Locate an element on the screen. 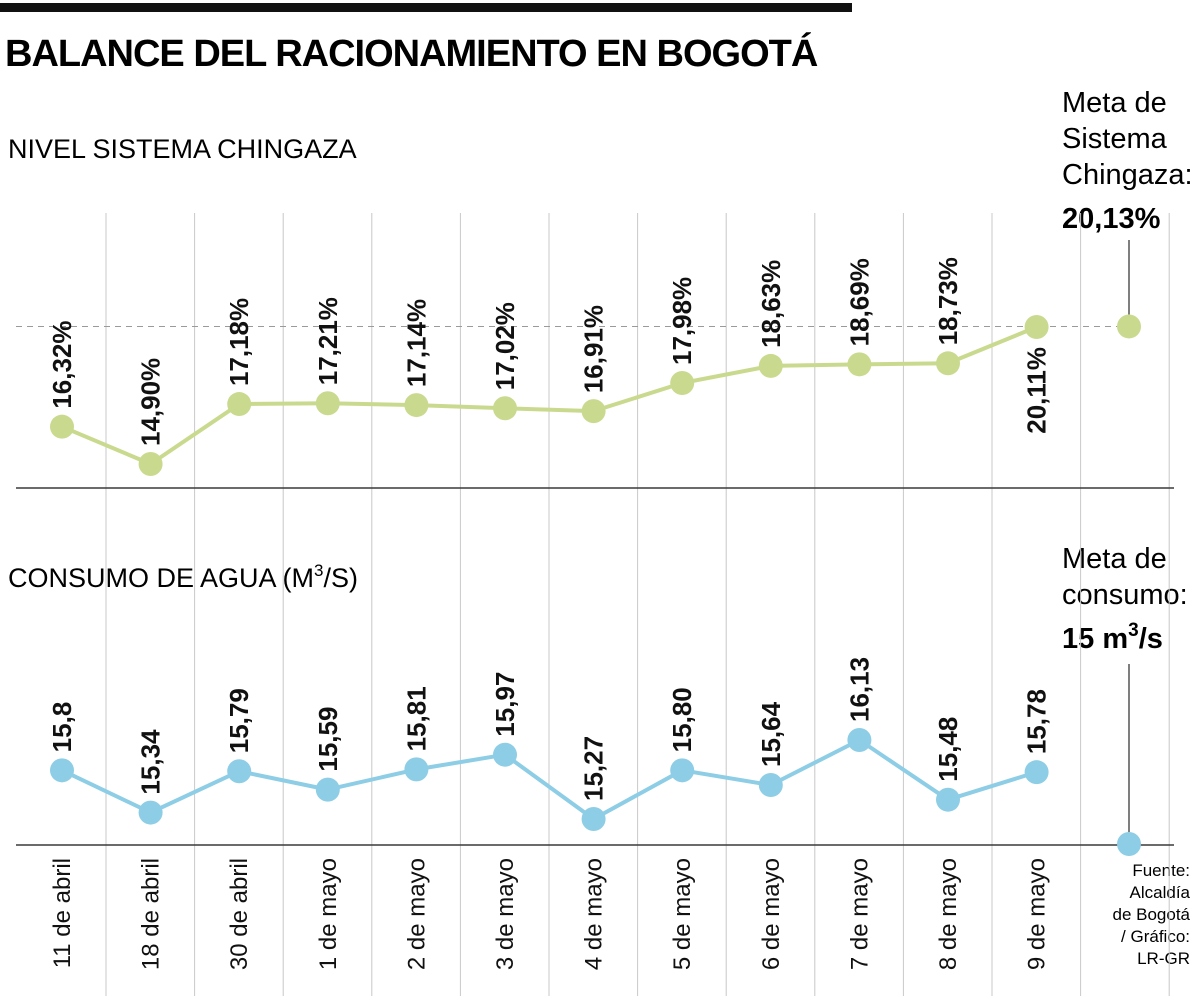 The image size is (1200, 1001). x-tick-label: 8 de mayo is located at coordinates (948, 914).